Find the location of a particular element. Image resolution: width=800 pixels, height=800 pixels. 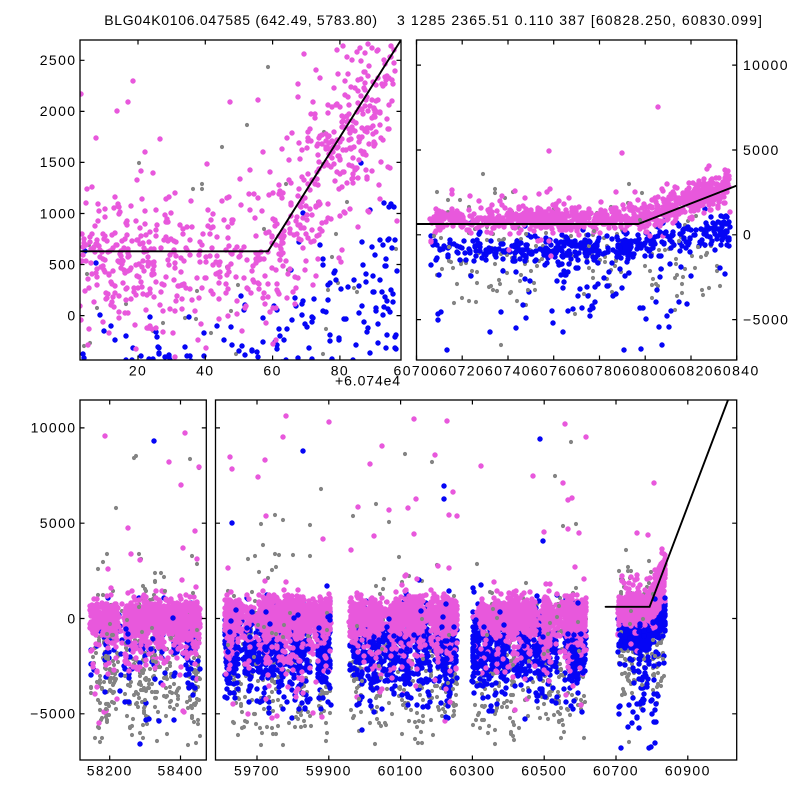

svg-text: 40 is located at coordinates (205, 371).